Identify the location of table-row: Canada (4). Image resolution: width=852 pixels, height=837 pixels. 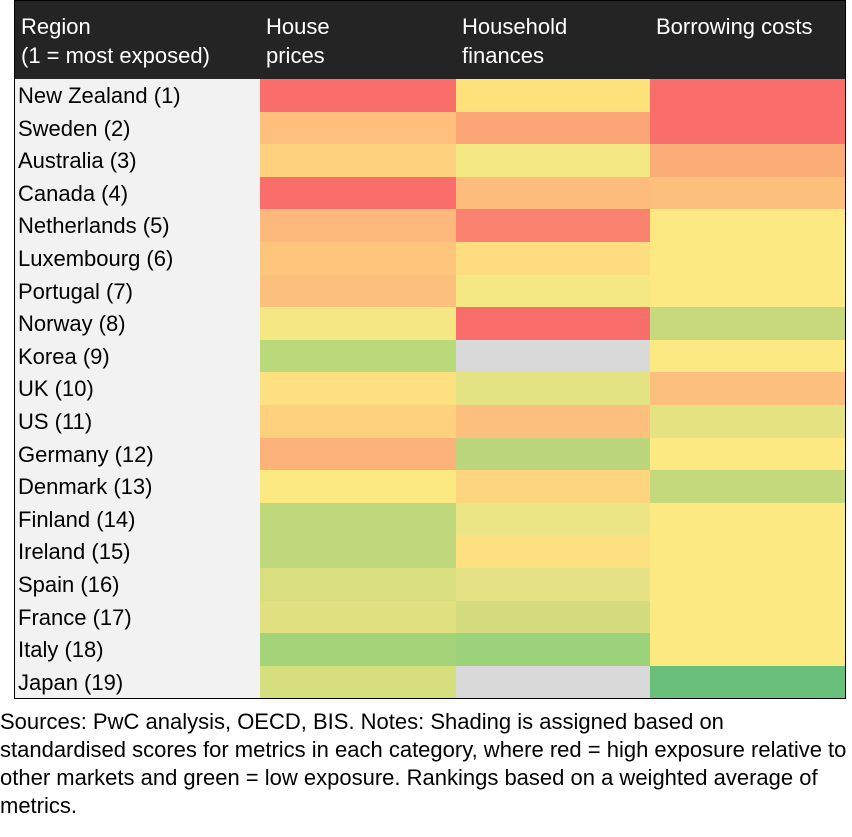
(430, 193).